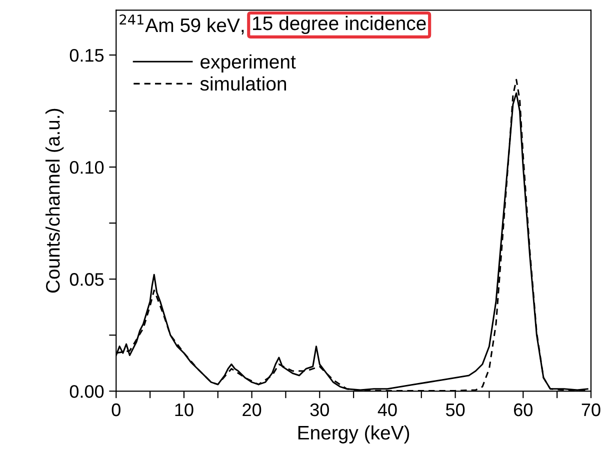  Describe the element at coordinates (184, 409) in the screenshot. I see `x-tick-label: 10` at that location.